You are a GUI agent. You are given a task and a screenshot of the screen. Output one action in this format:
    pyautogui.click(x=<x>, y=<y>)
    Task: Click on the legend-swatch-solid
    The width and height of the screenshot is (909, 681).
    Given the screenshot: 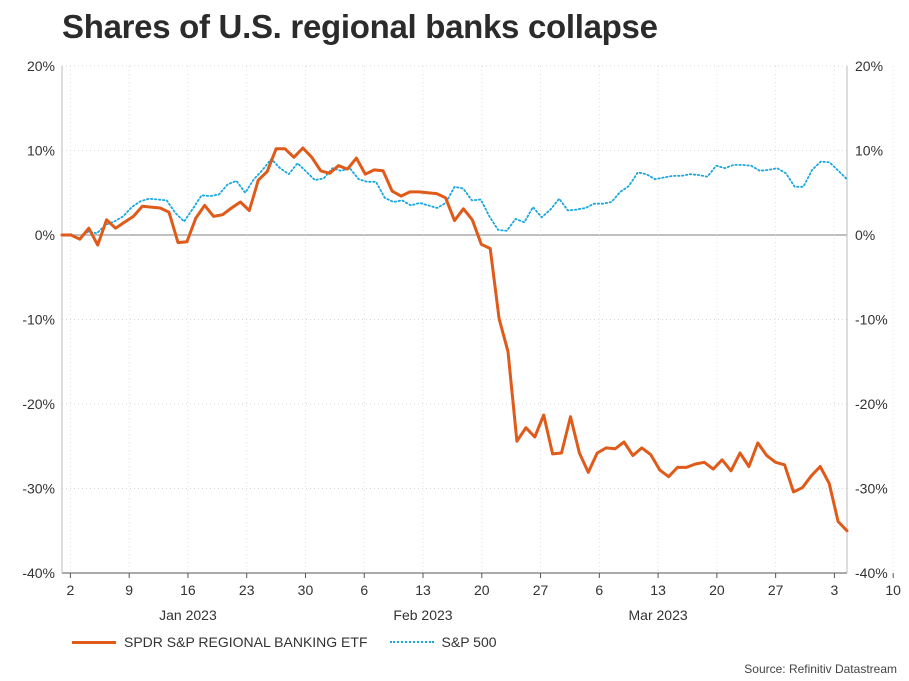 What is the action you would take?
    pyautogui.click(x=94, y=642)
    